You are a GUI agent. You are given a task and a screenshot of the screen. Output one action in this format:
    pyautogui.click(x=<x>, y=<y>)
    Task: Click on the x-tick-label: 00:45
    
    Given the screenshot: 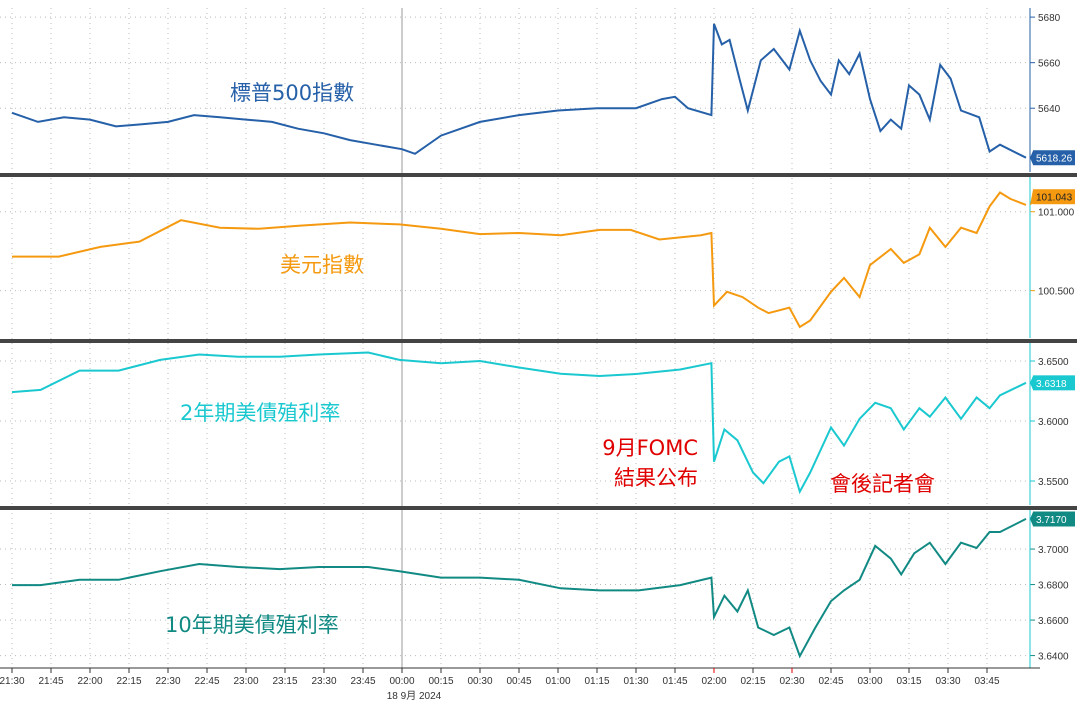 What is the action you would take?
    pyautogui.click(x=518, y=681)
    